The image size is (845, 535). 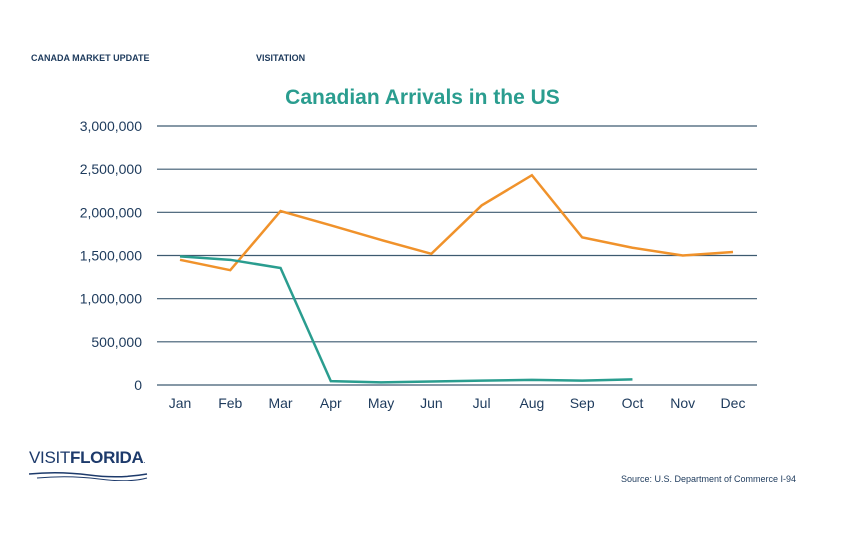 What do you see at coordinates (90, 58) in the screenshot?
I see `header-section-label: CANADA MARKET UPDATE` at bounding box center [90, 58].